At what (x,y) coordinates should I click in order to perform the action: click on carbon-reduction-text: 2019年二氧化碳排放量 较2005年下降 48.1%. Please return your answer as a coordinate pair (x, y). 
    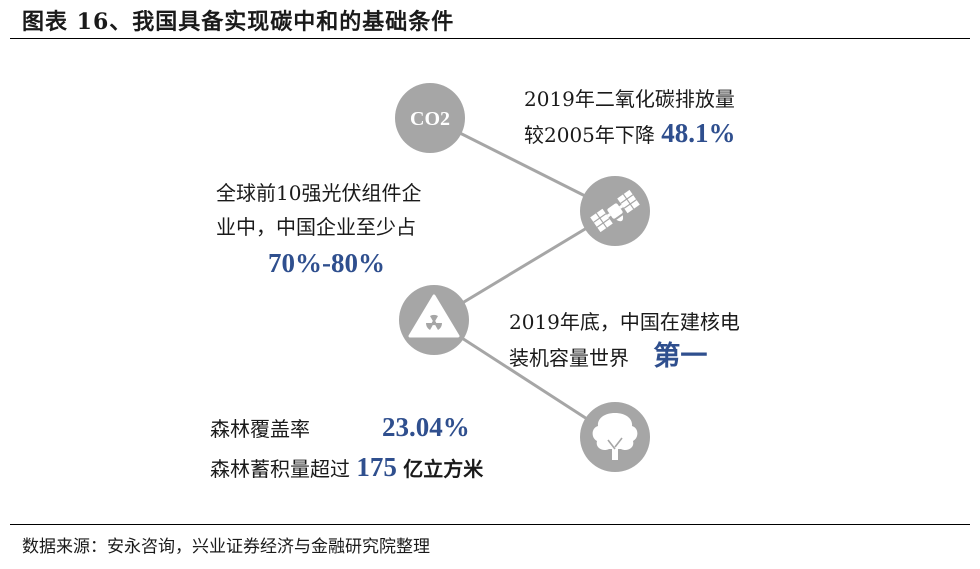
    Looking at the image, I should click on (630, 117).